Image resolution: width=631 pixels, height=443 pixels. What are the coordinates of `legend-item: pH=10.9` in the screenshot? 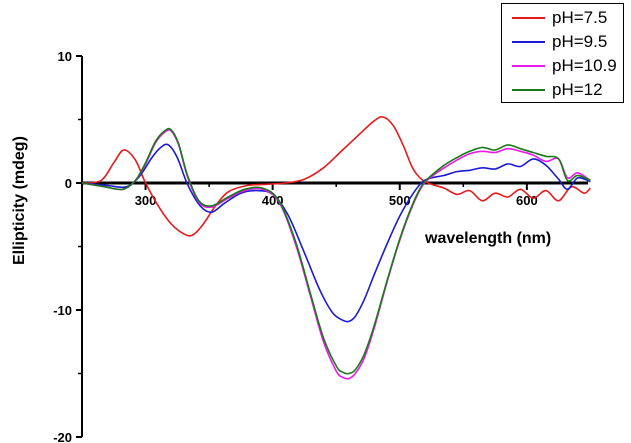 It's located at (562, 65).